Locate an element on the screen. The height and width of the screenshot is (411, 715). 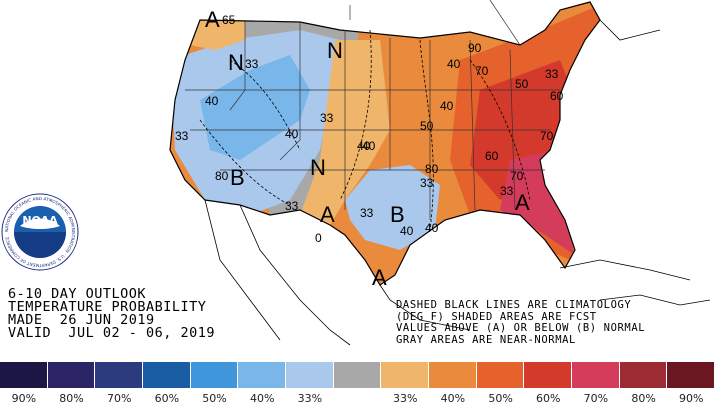
noaa-logo-text: NOAA is located at coordinates (40, 220).